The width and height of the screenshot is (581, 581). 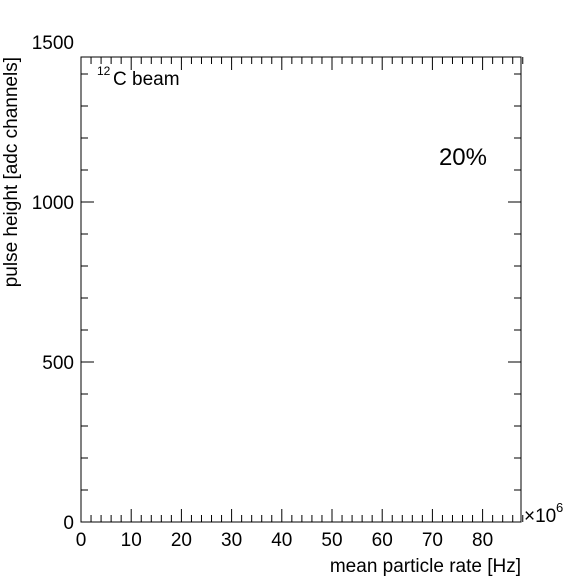 What do you see at coordinates (58, 363) in the screenshot?
I see `y-tick-label: 500` at bounding box center [58, 363].